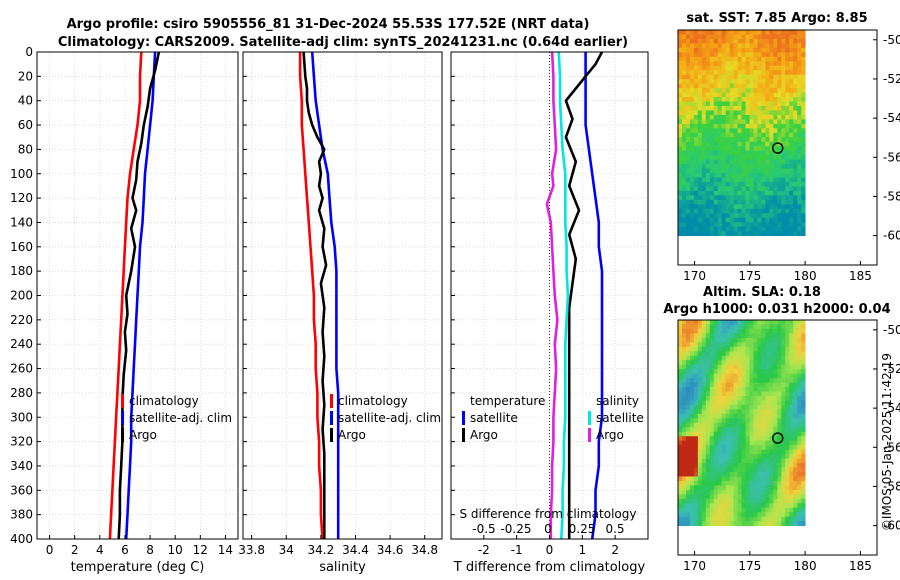 Image resolution: width=900 pixels, height=580 pixels. Describe the element at coordinates (550, 550) in the screenshot. I see `x-tick-label: 0` at that location.